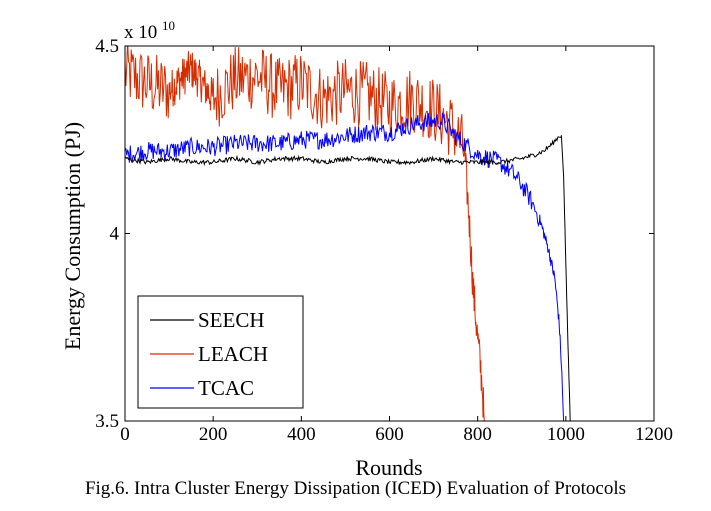  I want to click on legend-label-seech: SEECH, so click(231, 320).